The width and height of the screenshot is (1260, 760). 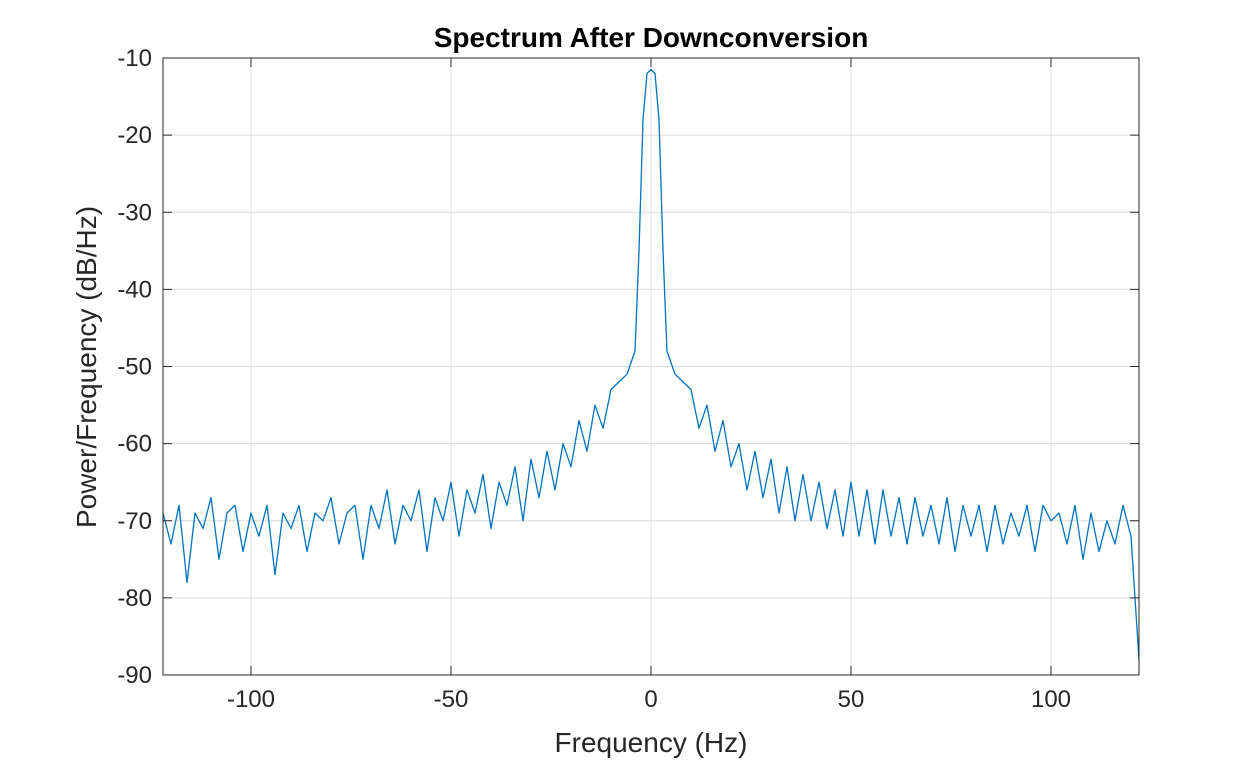 I want to click on y-tick-label: -30, so click(x=134, y=212).